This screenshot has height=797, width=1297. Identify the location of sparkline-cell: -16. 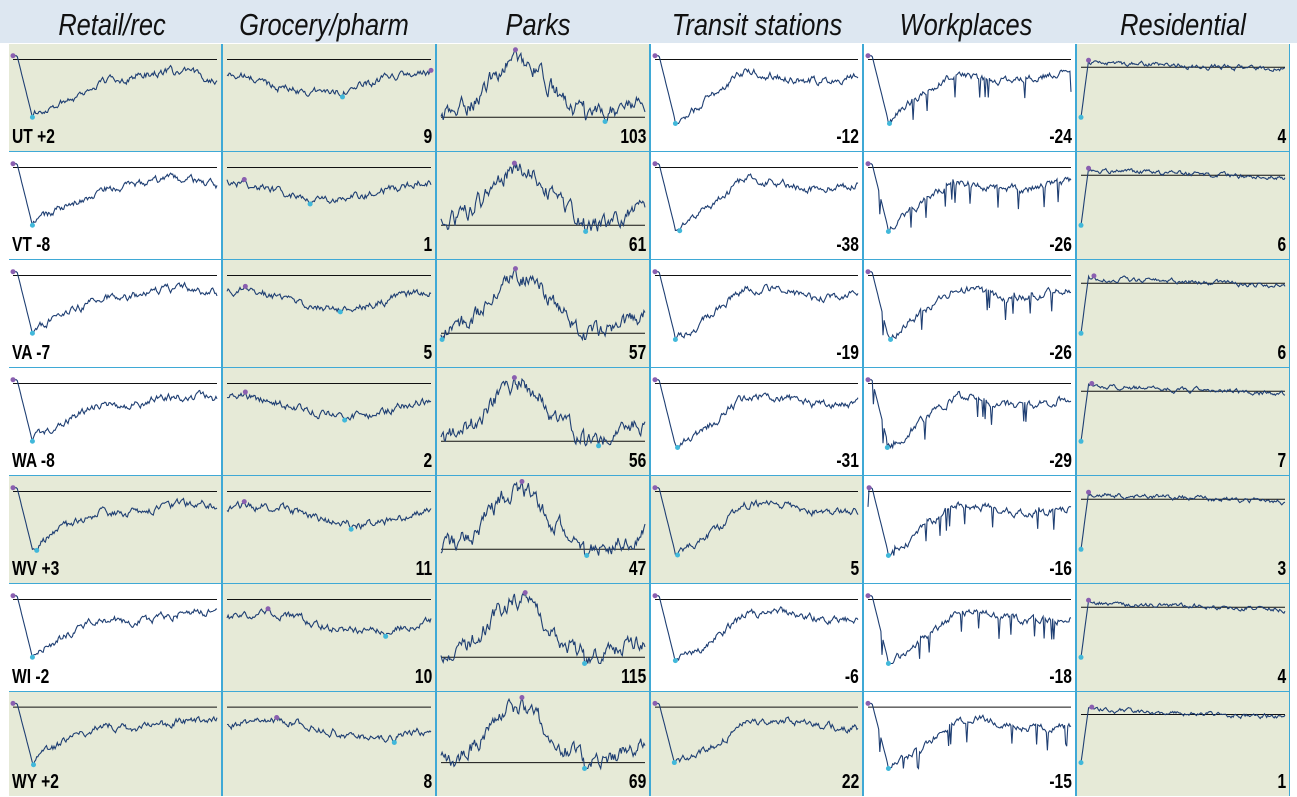
(969, 529).